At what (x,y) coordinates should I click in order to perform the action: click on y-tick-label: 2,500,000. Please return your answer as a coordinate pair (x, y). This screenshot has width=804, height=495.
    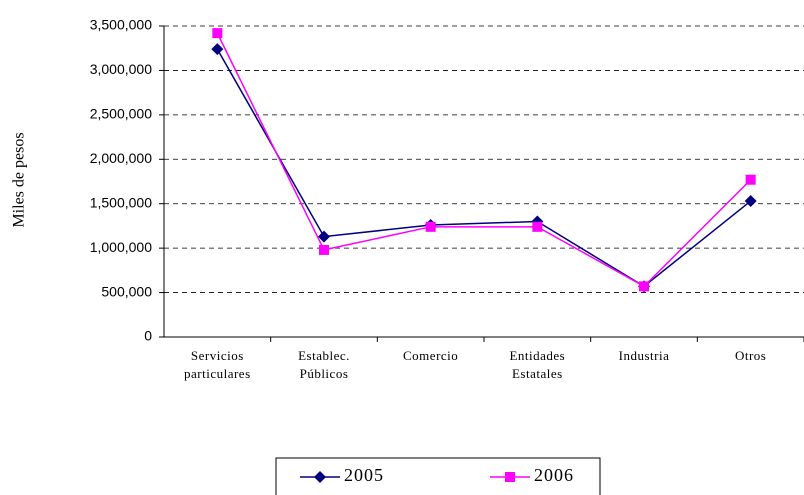
    Looking at the image, I should click on (121, 114).